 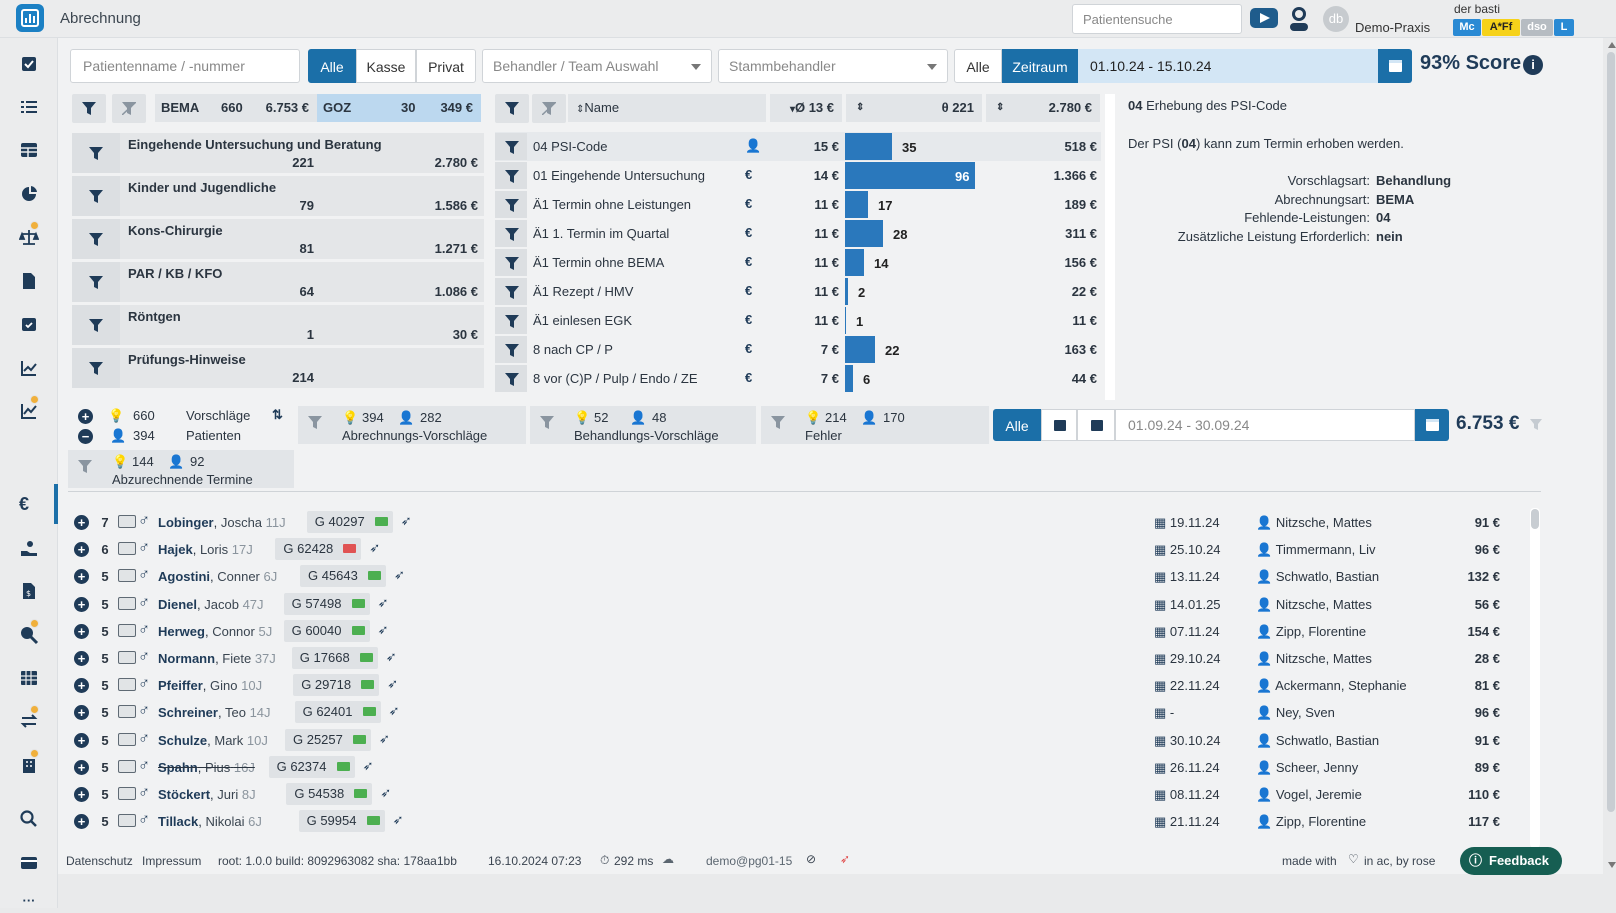 I want to click on range-alle-button: Alle, so click(x=978, y=66).